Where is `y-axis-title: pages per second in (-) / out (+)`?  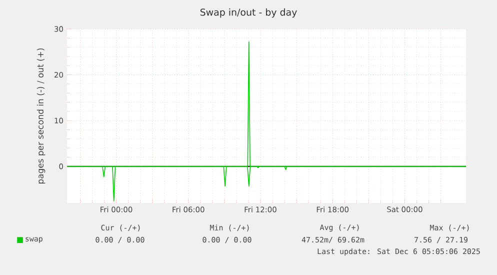
y-axis-title: pages per second in (-) / out (+) is located at coordinates (41, 116).